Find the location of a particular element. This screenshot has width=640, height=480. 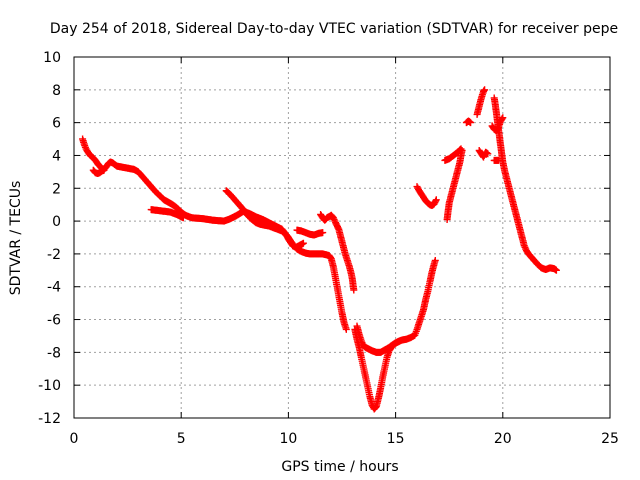

y-tick-label: 8 is located at coordinates (56, 91).